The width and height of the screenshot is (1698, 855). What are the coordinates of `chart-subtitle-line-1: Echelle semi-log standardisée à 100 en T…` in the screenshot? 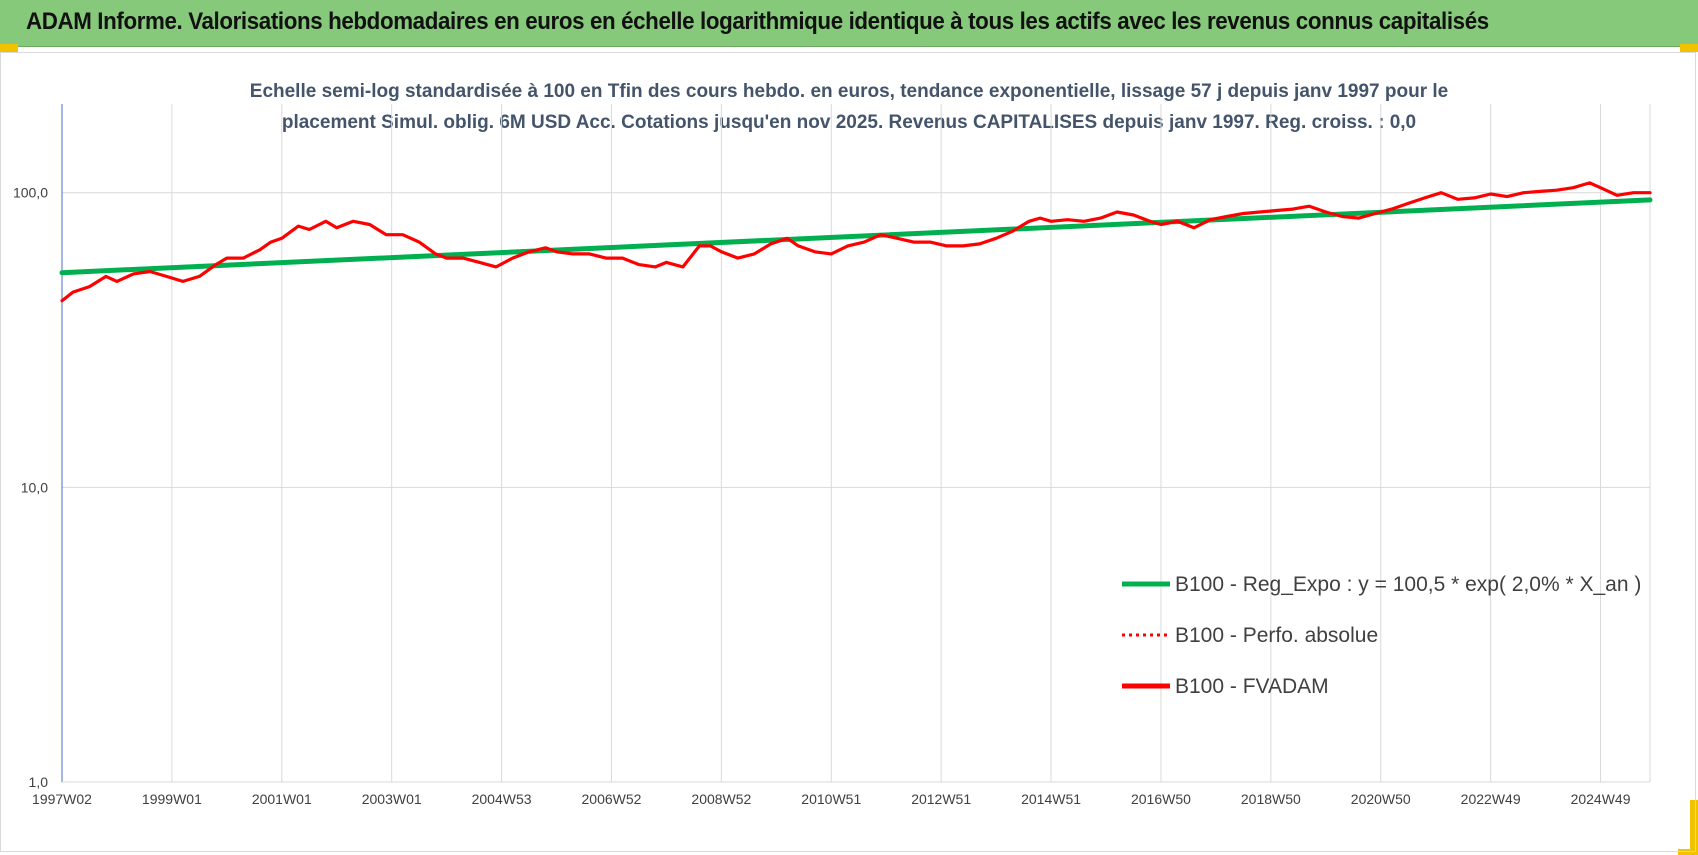 It's located at (849, 91).